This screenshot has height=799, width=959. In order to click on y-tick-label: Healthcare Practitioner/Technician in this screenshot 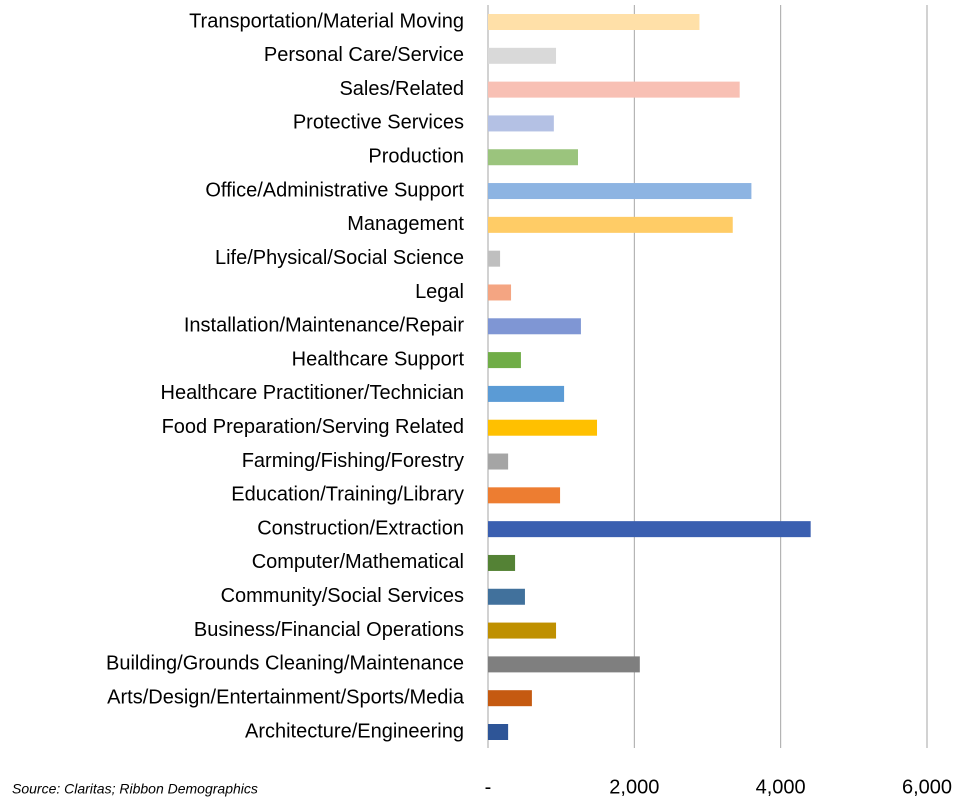, I will do `click(313, 393)`.